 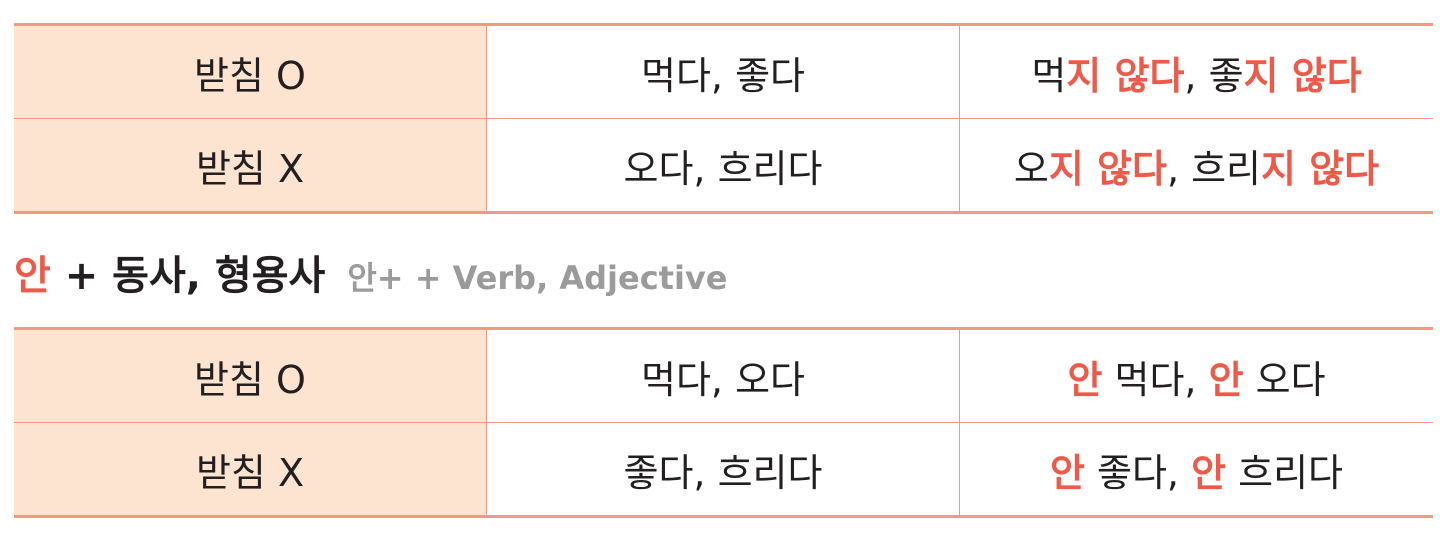 What do you see at coordinates (1284, 379) in the screenshot?
I see `negated-segment: 오다` at bounding box center [1284, 379].